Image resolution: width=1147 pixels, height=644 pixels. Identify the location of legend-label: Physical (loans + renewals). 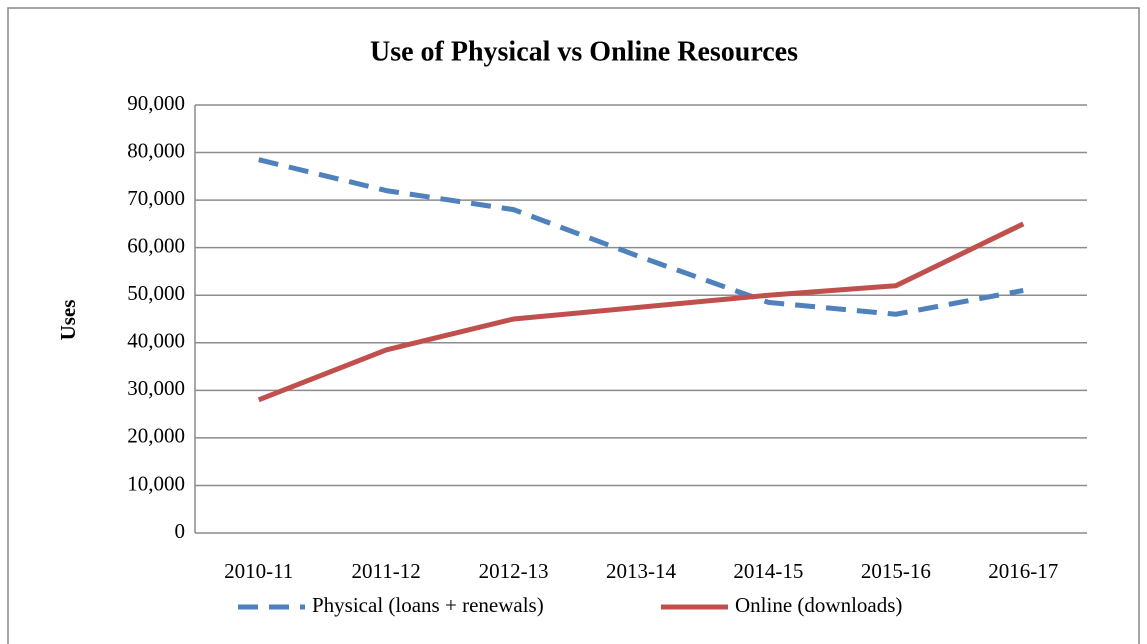
(428, 605).